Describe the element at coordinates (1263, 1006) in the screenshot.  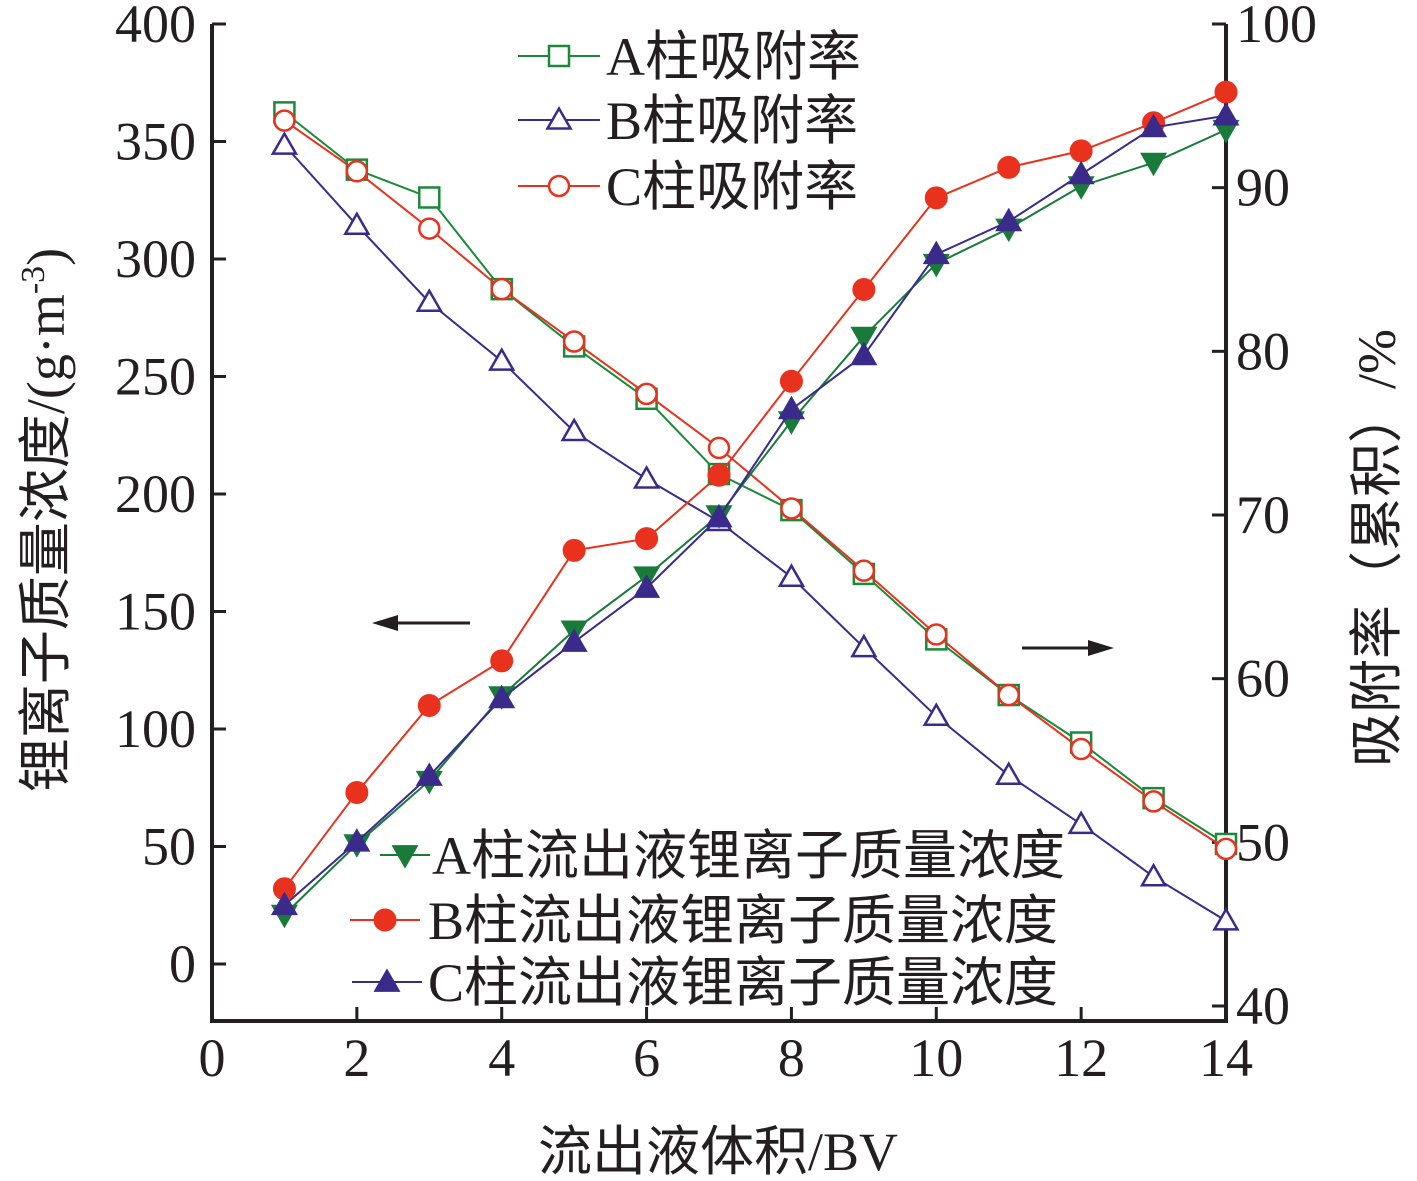
I see `y-right-tick-label: 40` at that location.